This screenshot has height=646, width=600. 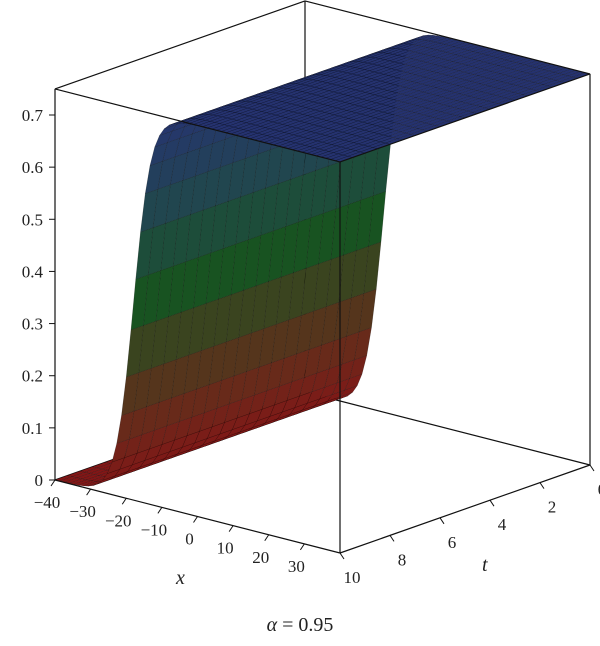 I want to click on alpha-caption: α = 0.95, so click(x=300, y=625).